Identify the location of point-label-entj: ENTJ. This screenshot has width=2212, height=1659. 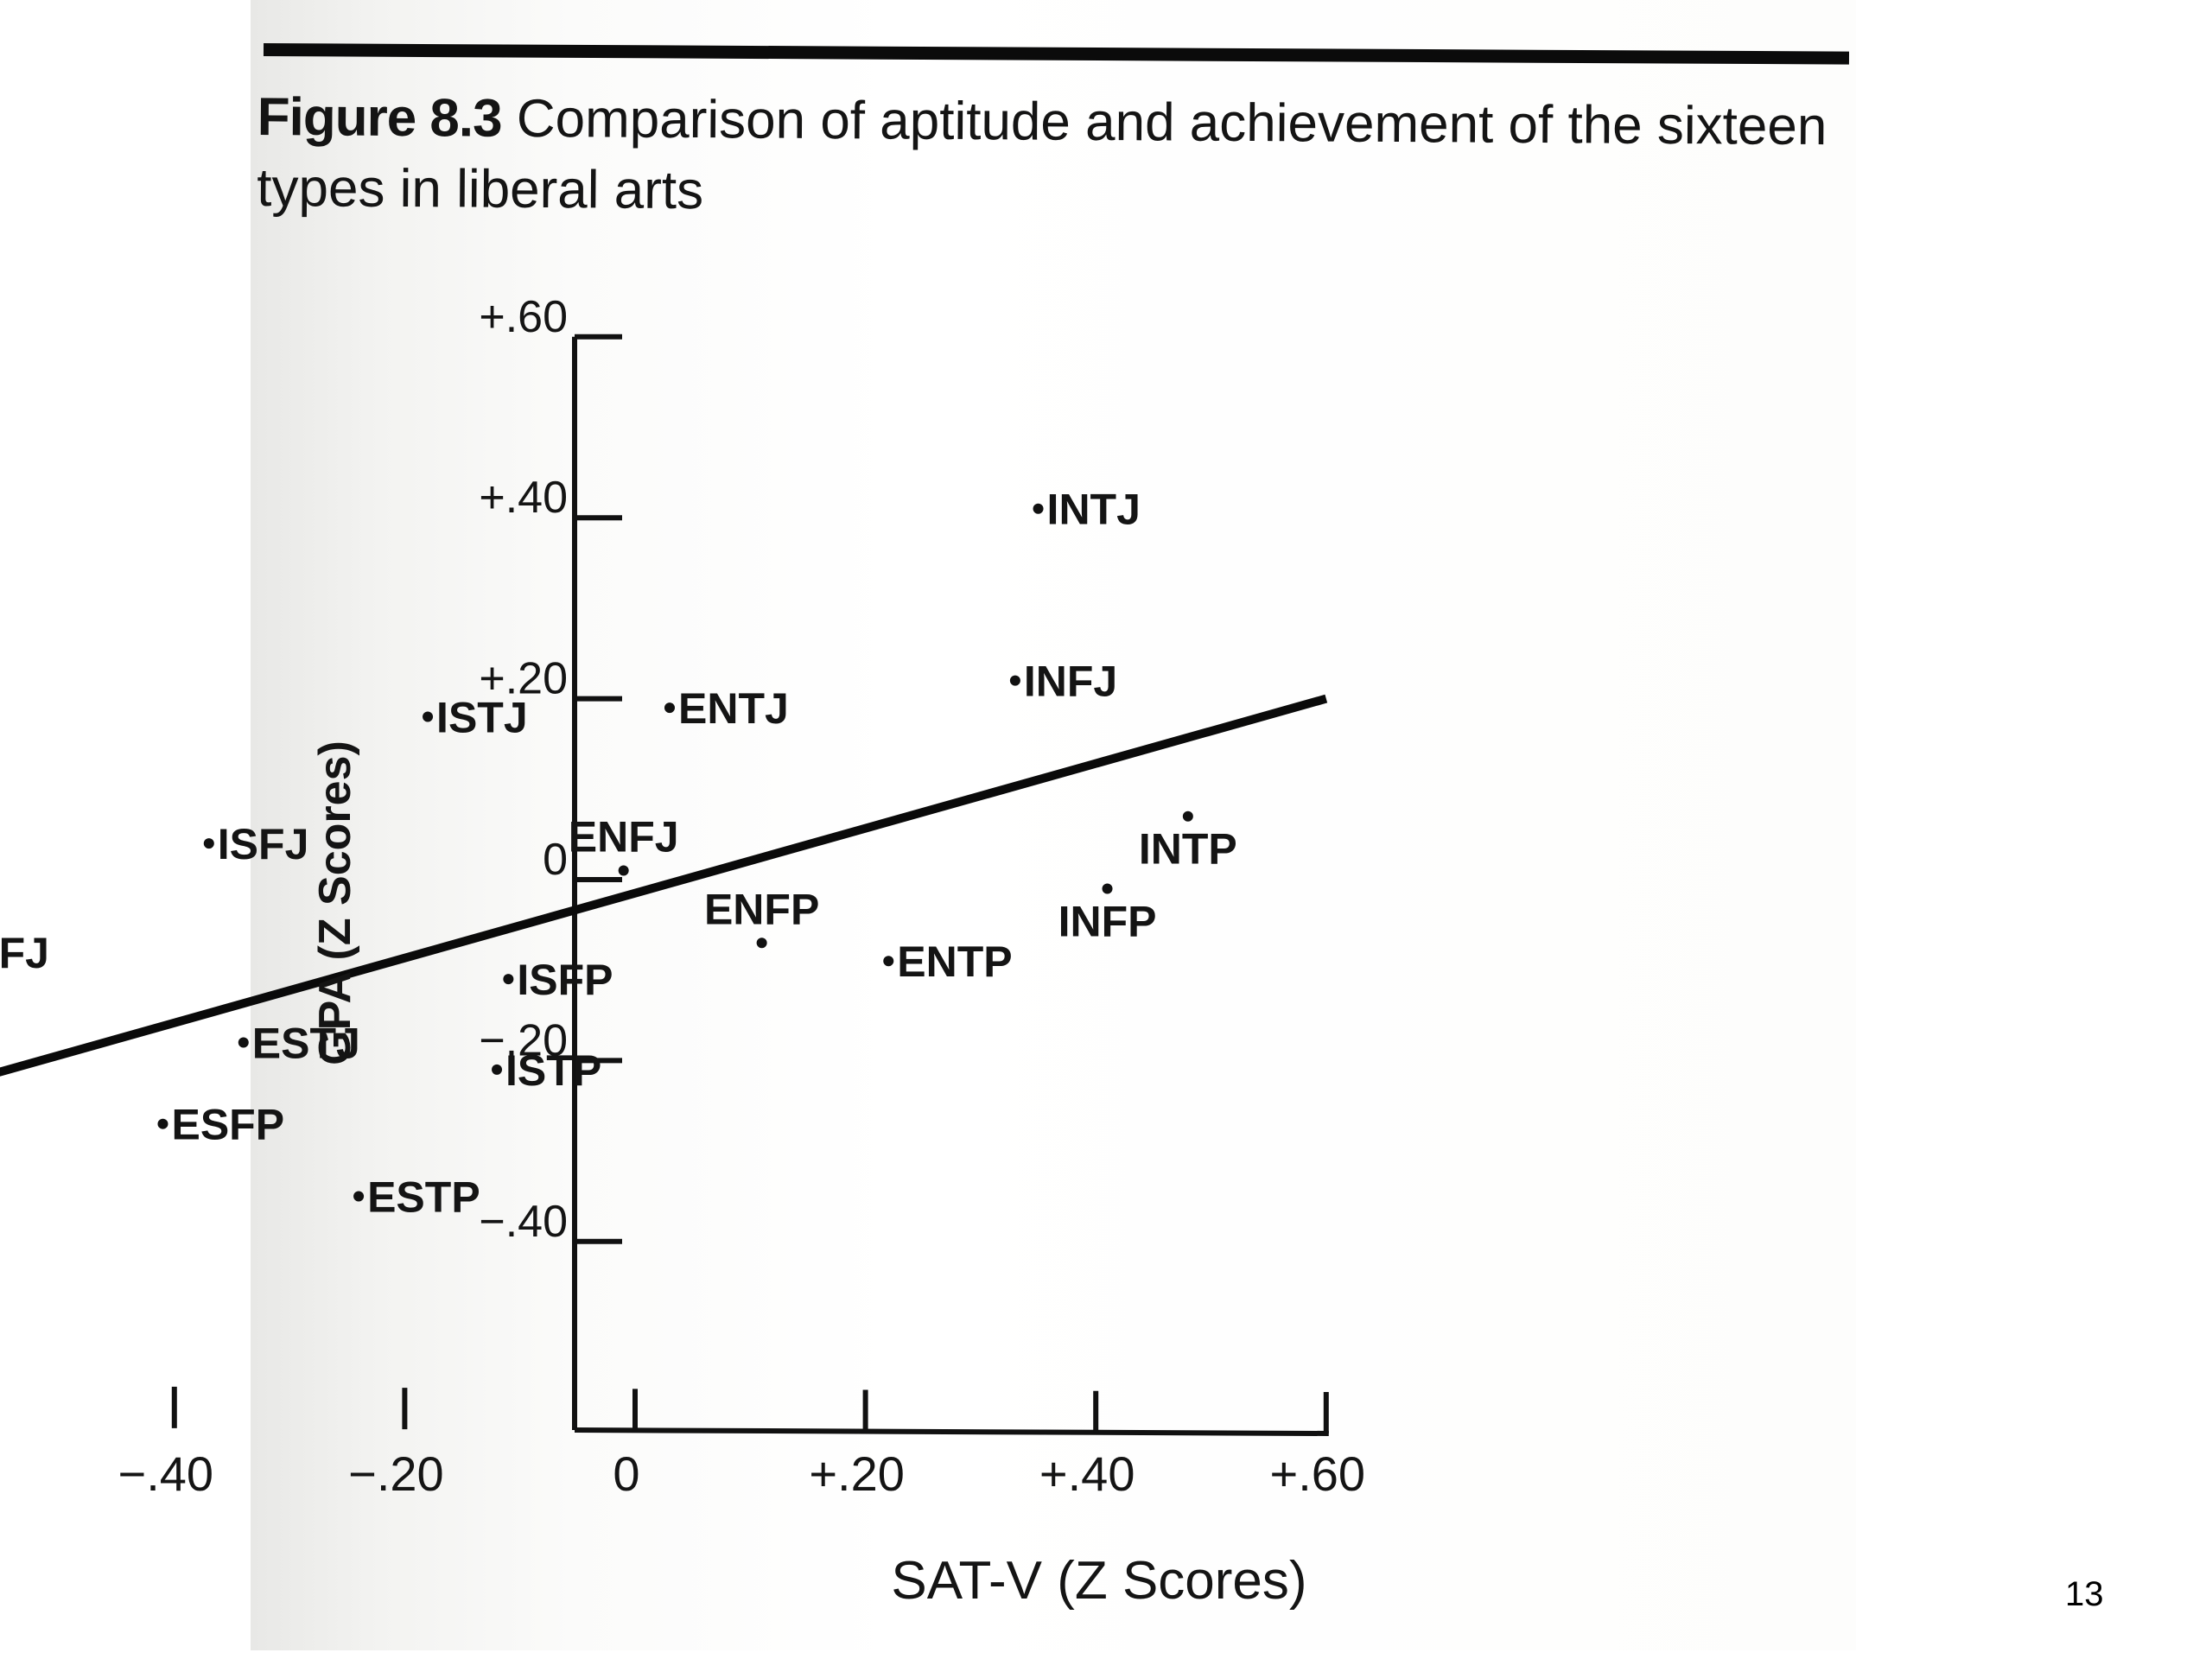
(733, 708).